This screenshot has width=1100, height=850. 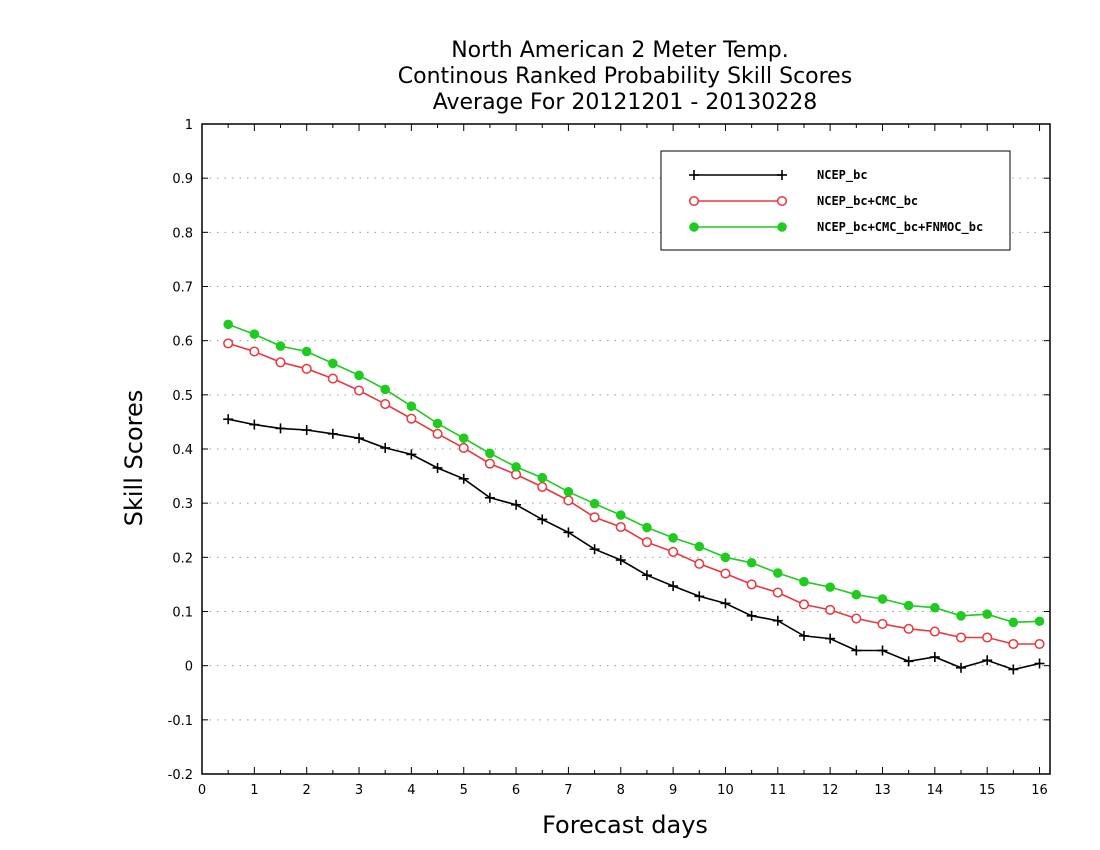 I want to click on y-tick-label: 0.3, so click(x=182, y=504).